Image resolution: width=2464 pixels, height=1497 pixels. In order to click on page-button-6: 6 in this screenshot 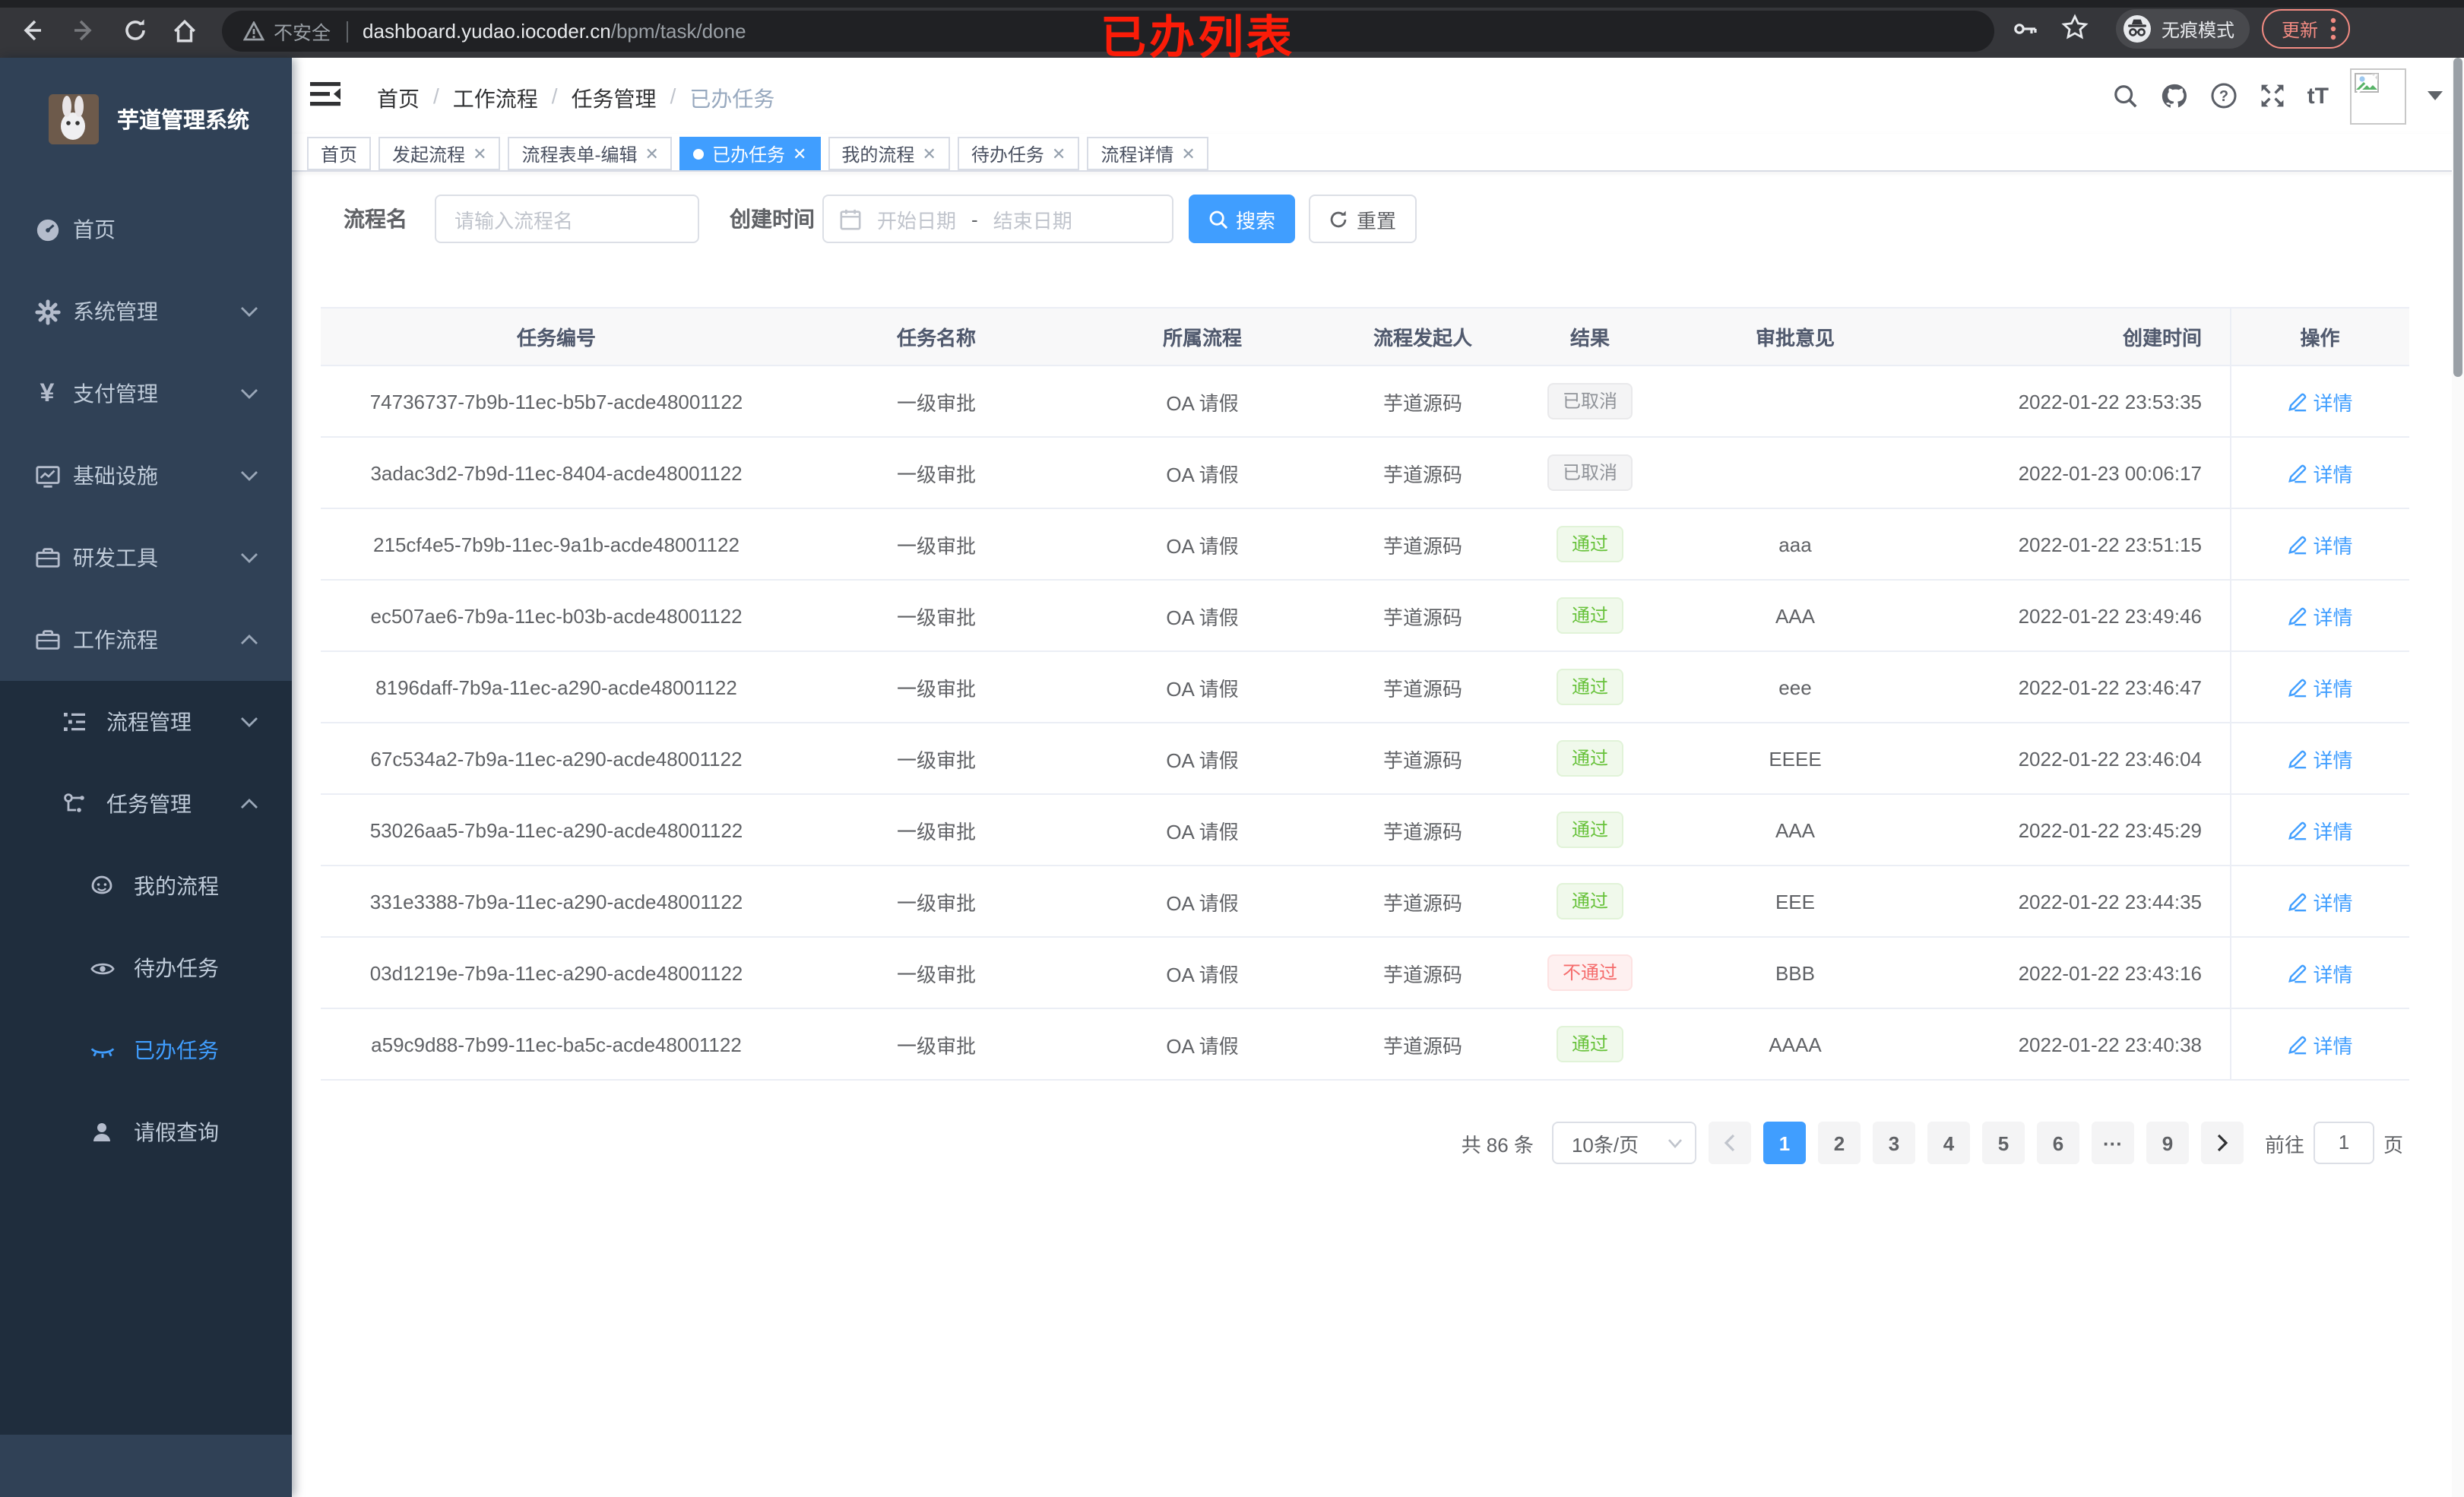, I will do `click(2057, 1143)`.